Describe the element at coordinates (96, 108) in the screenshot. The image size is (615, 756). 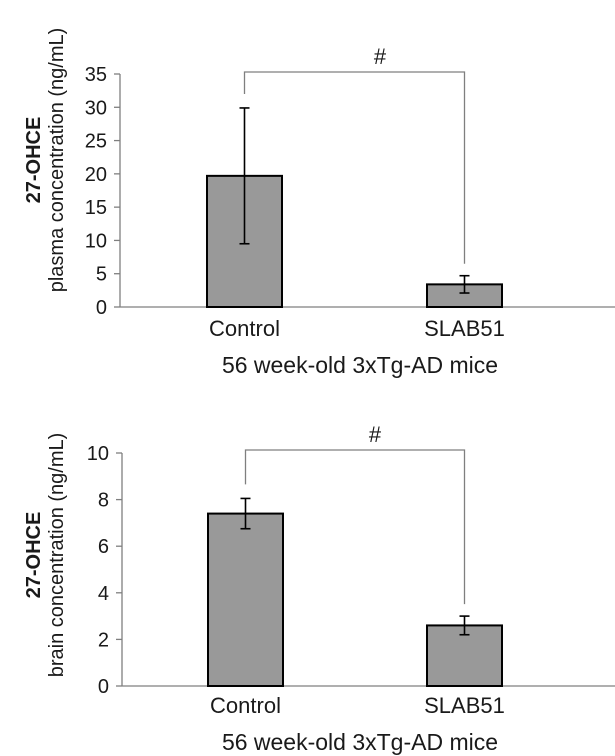
I see `y-tick-label: 30` at that location.